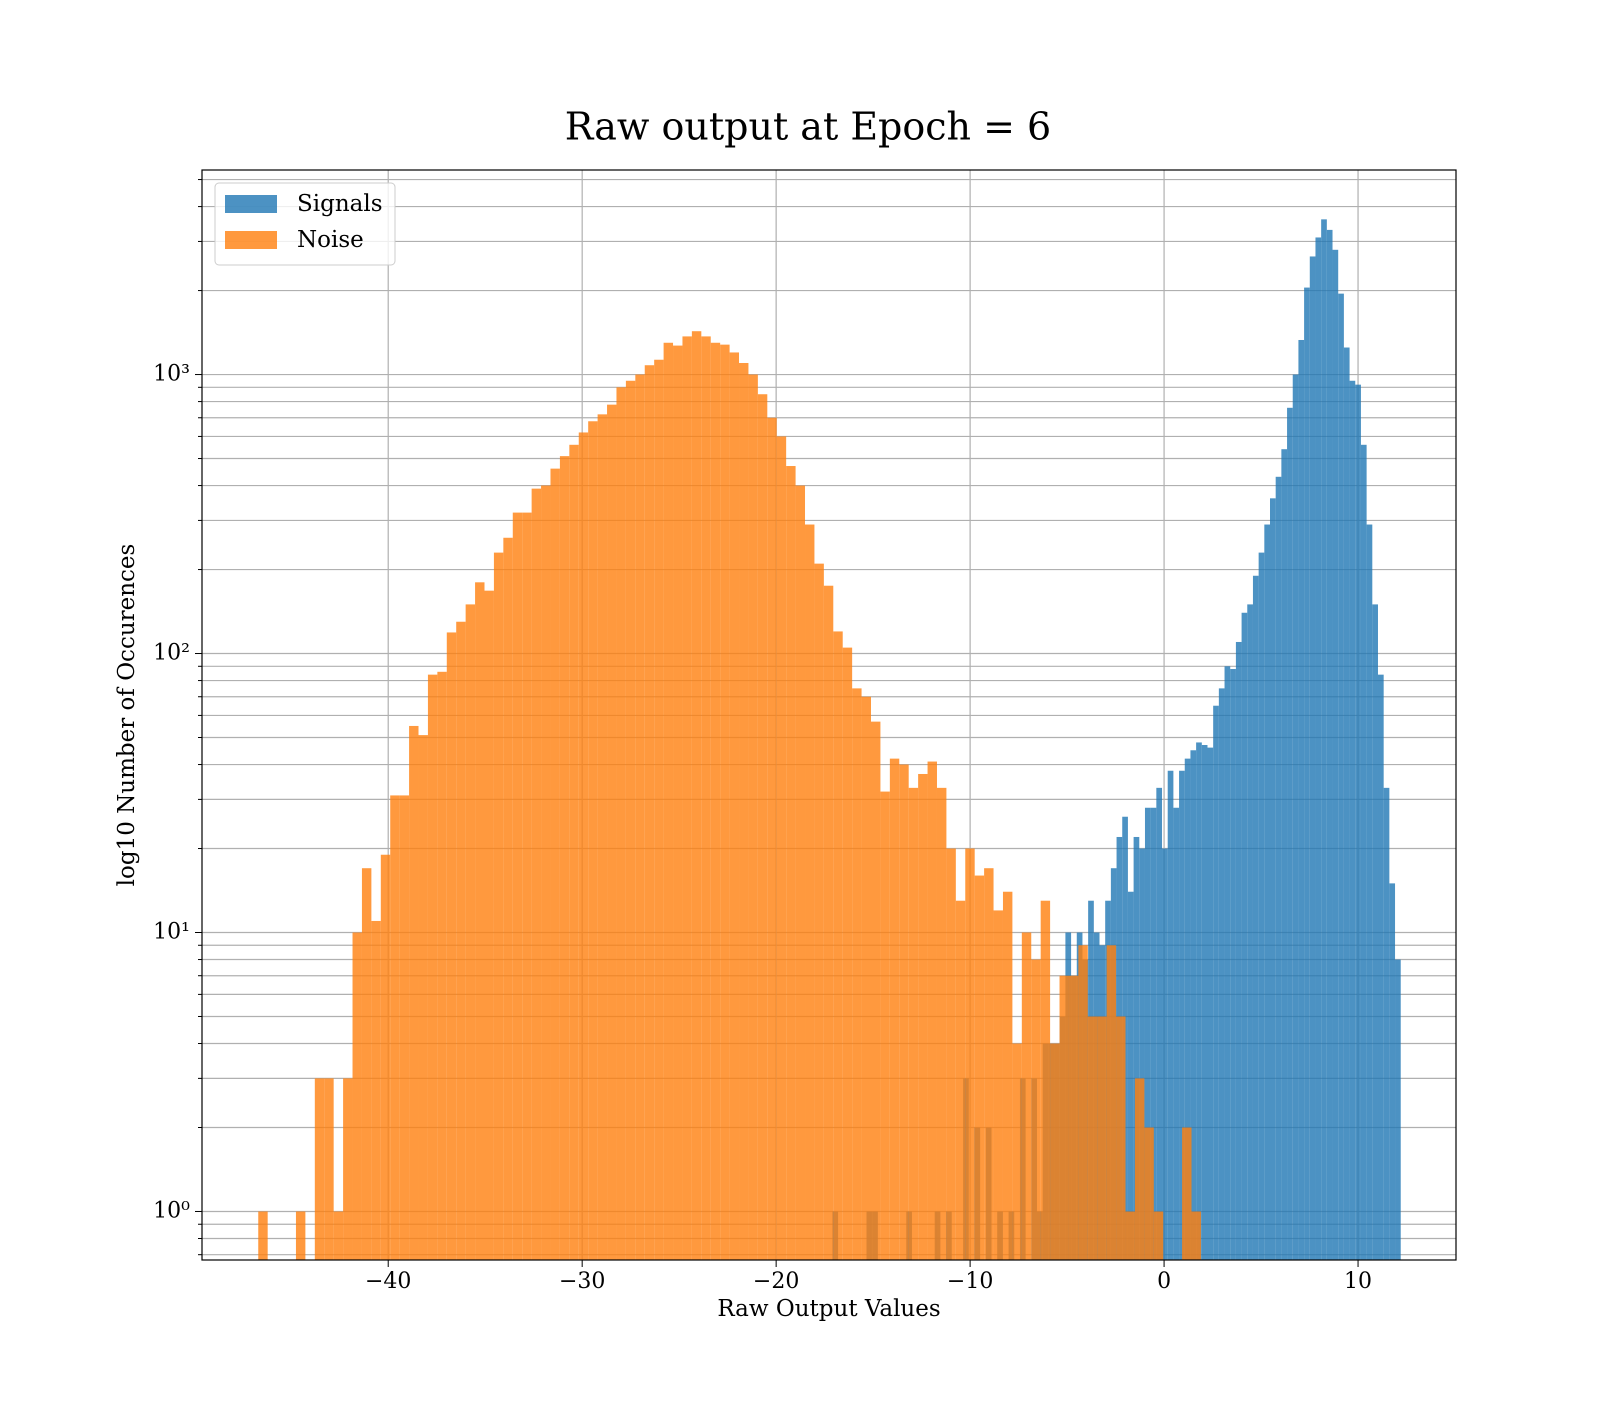 The image size is (1600, 1404). What do you see at coordinates (251, 204) in the screenshot?
I see `legend-swatch` at bounding box center [251, 204].